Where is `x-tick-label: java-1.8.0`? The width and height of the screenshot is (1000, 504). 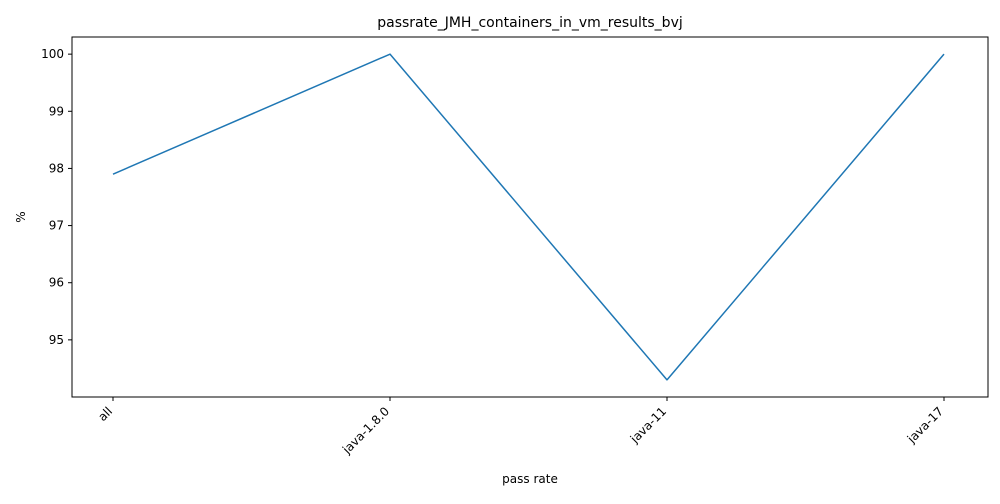
x-tick-label: java-1.8.0 is located at coordinates (365, 430).